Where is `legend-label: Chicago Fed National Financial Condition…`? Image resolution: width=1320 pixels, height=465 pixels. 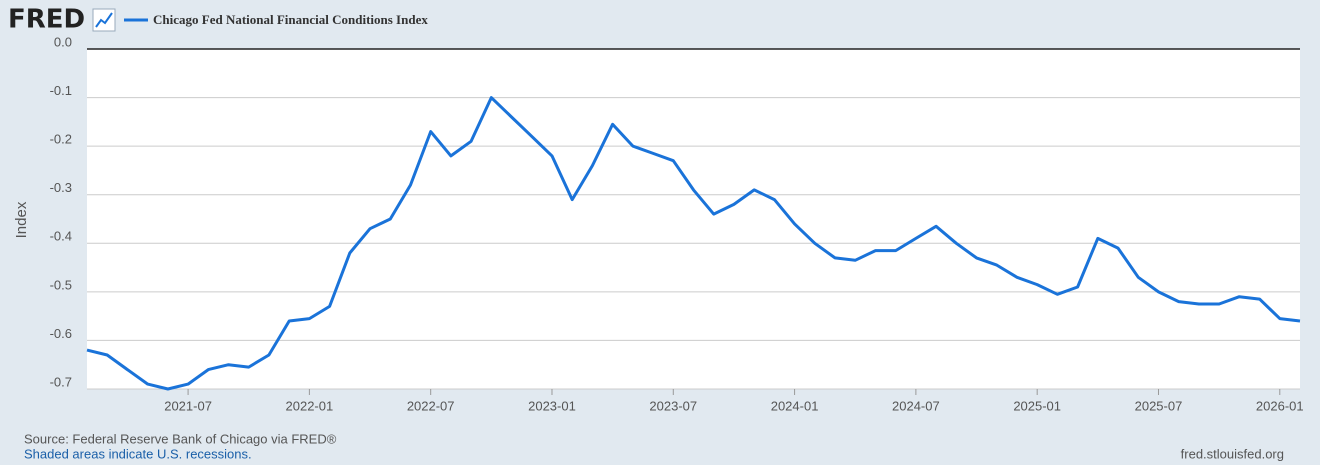
legend-label: Chicago Fed National Financial Condition… is located at coordinates (290, 19).